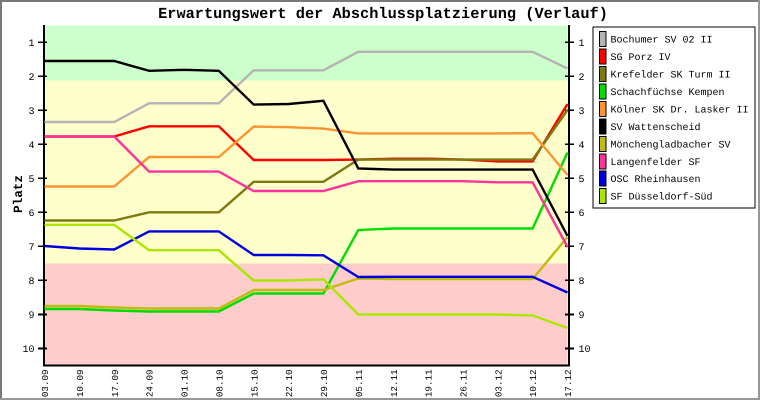  I want to click on svg-text: 24.09, so click(150, 384).